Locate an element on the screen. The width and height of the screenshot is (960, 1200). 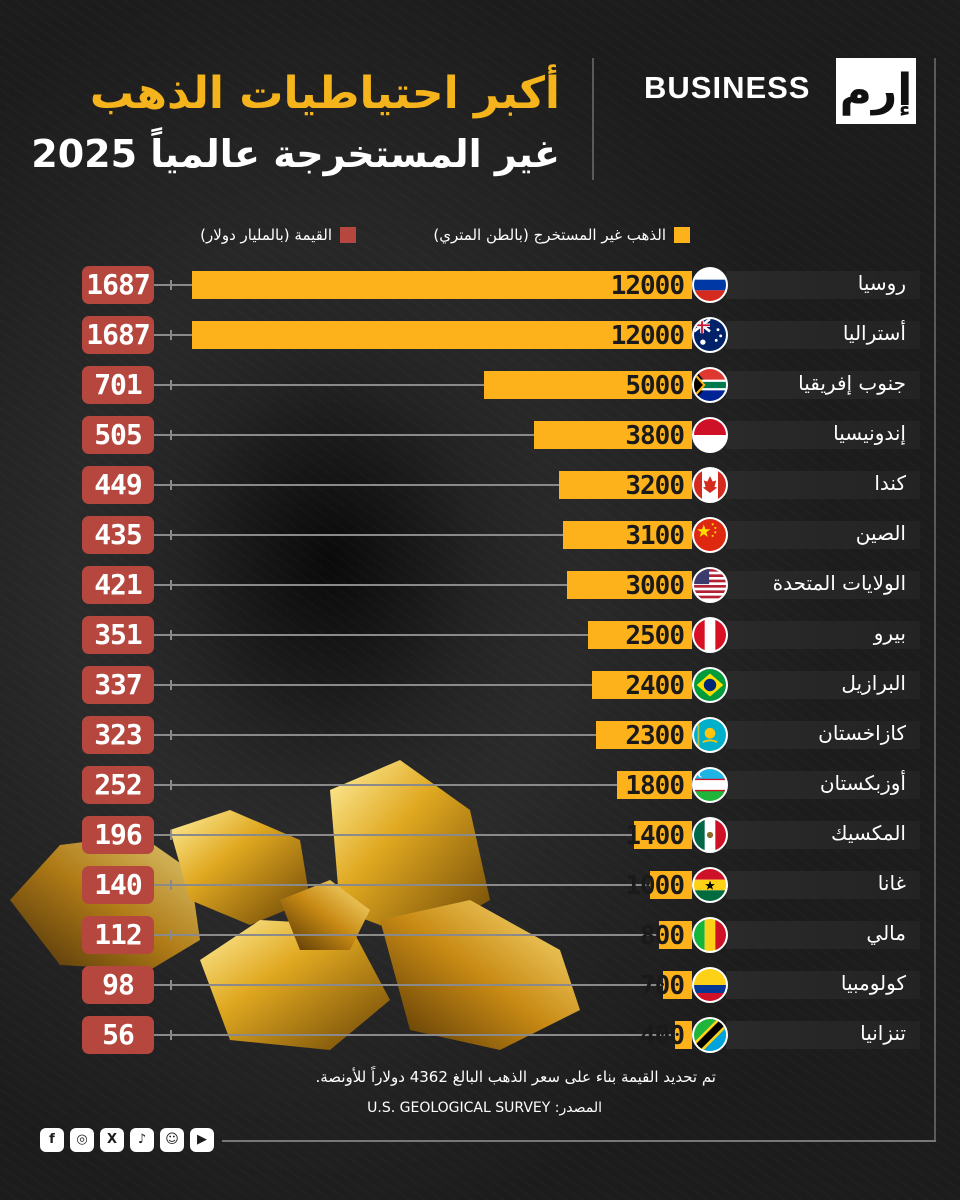
country-label: روسيا is located at coordinates (823, 285).